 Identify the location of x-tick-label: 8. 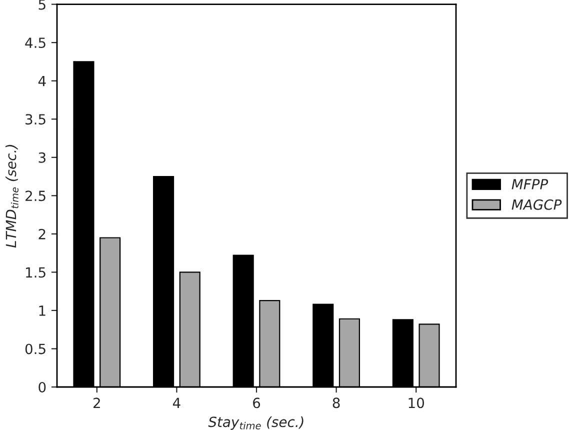
(336, 403).